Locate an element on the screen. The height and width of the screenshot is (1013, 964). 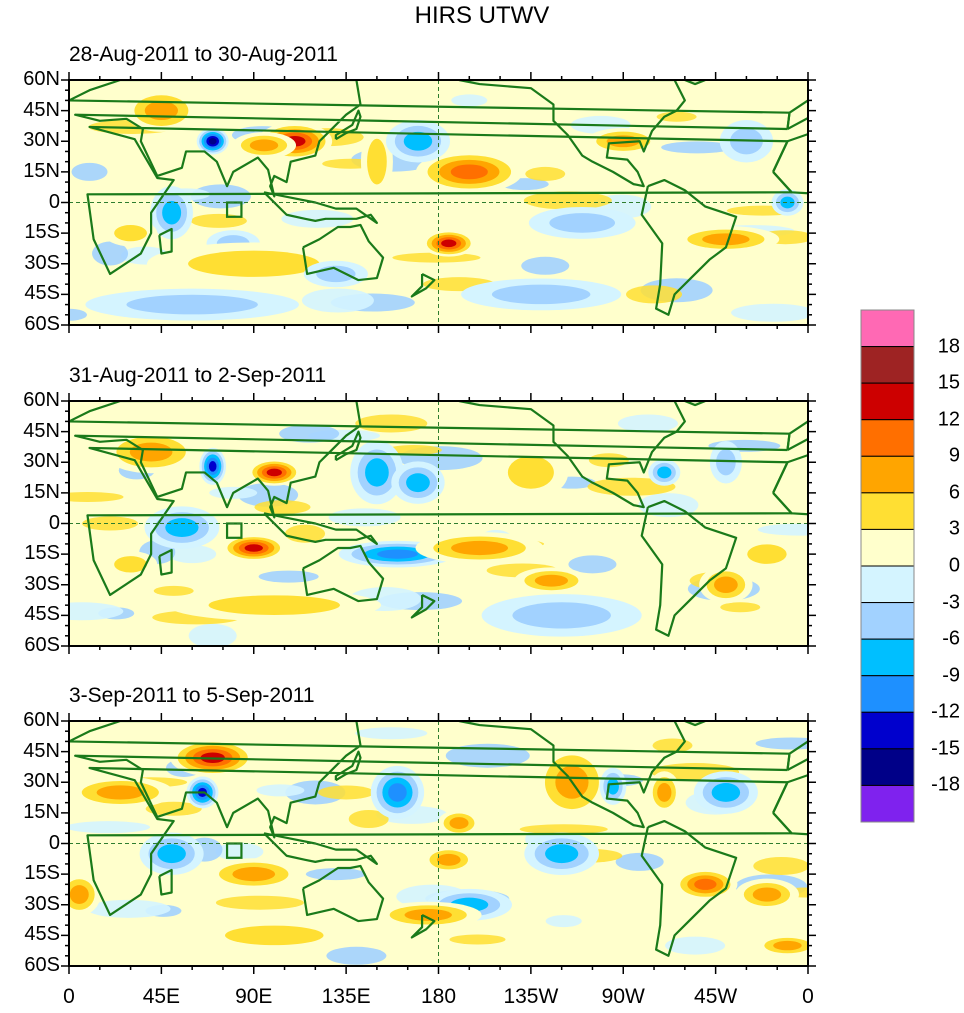
lat-tick-label: 30S is located at coordinates (42, 262).